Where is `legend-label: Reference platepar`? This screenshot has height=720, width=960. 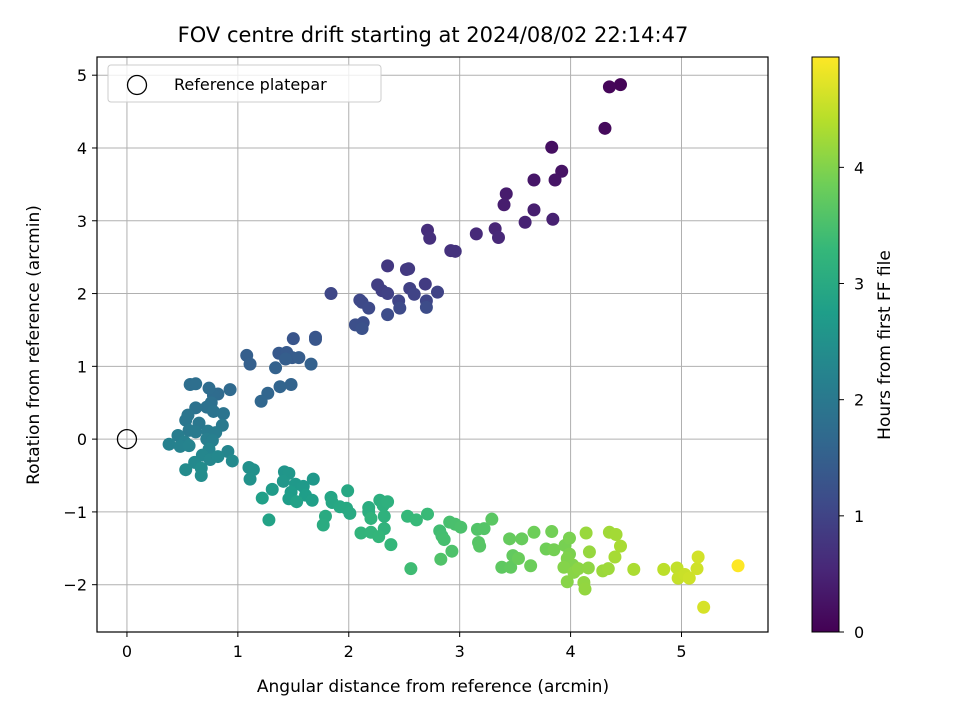 legend-label: Reference platepar is located at coordinates (250, 84).